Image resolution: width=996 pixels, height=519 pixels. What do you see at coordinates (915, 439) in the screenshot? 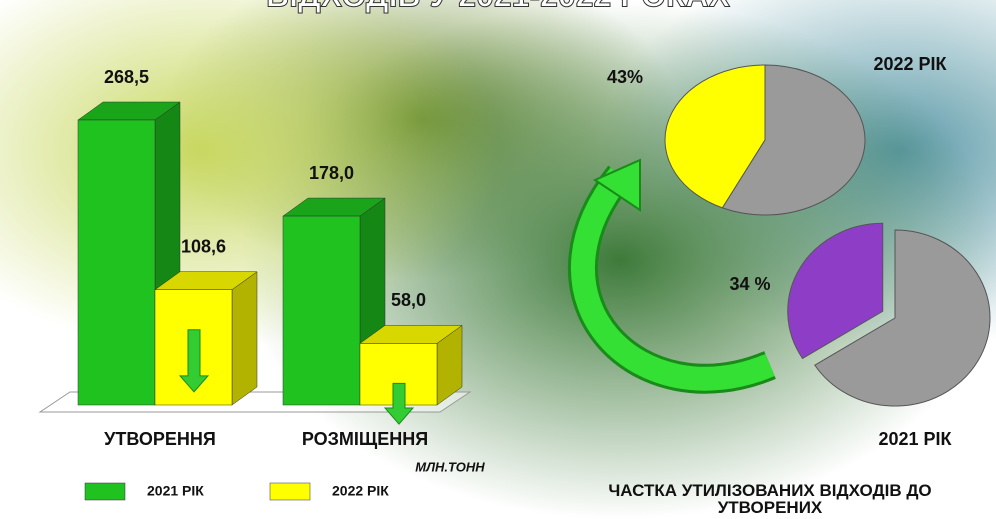
I see `pie-title: 2021 РІК` at bounding box center [915, 439].